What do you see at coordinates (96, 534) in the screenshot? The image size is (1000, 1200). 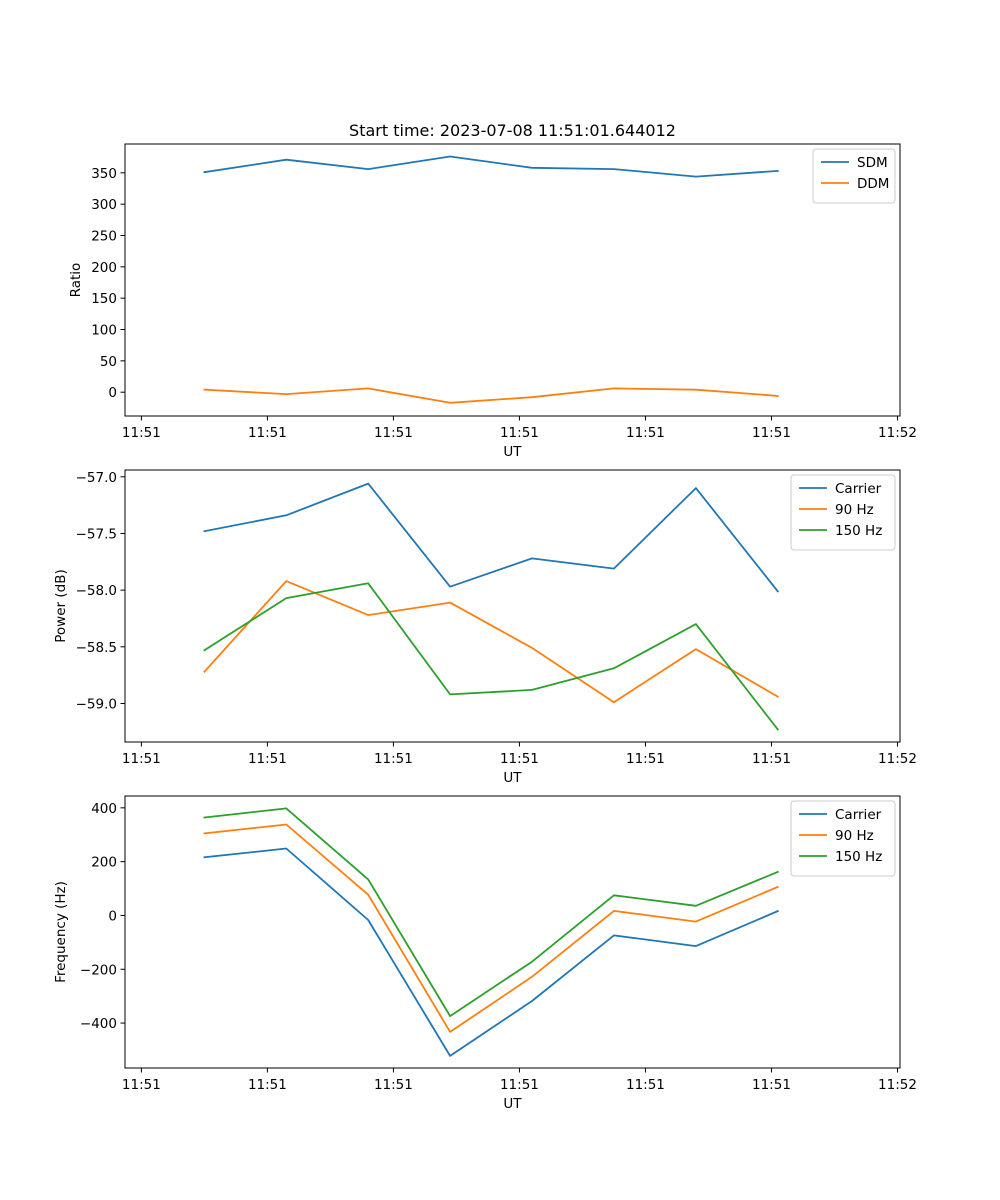 I see `y-tick-label: −57.5` at bounding box center [96, 534].